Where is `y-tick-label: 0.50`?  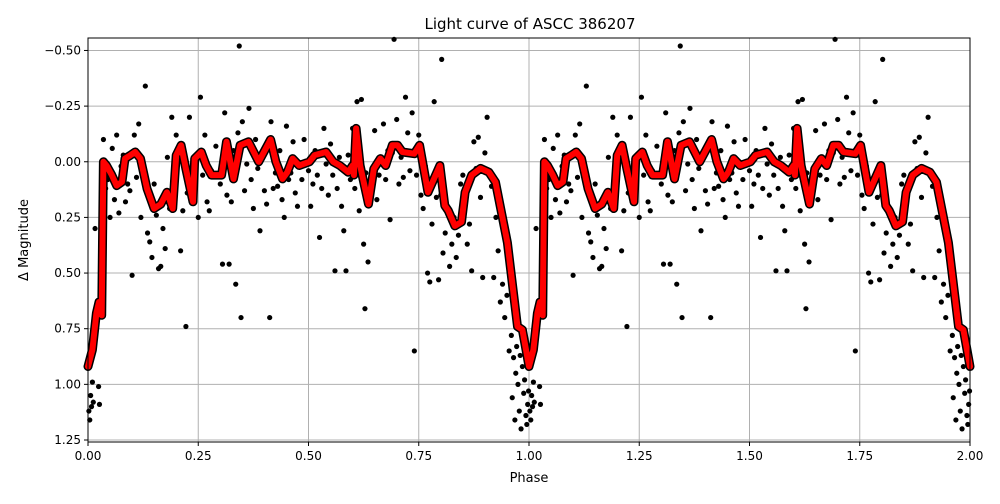 y-tick-label: 0.50 is located at coordinates (67, 273).